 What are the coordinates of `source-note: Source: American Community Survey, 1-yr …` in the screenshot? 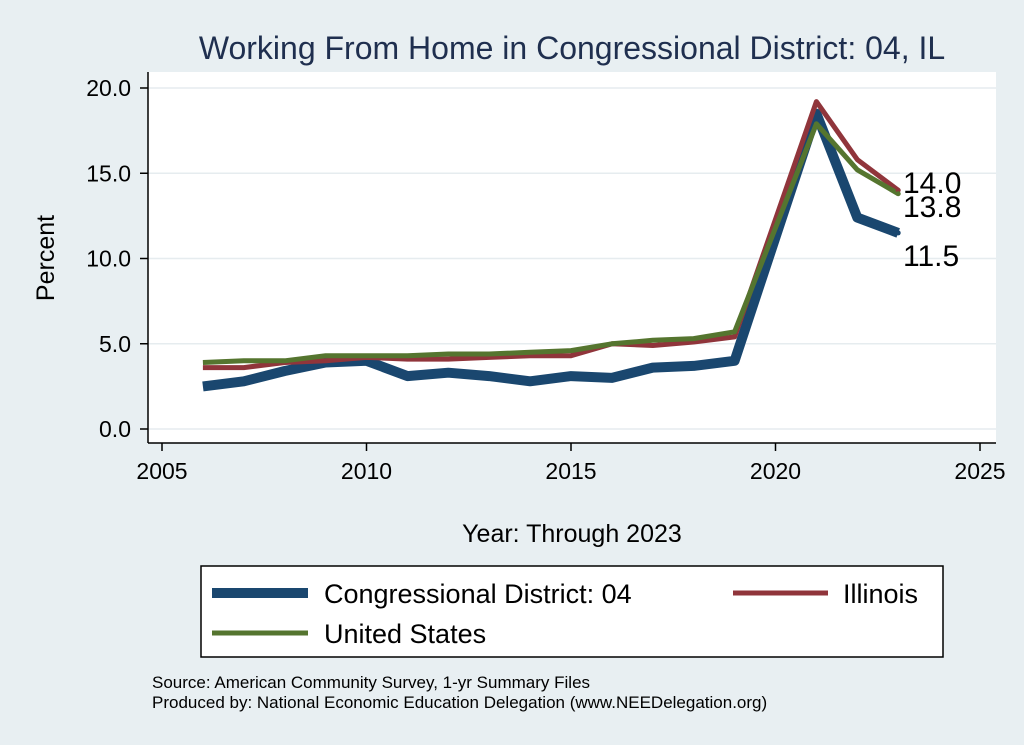 It's located at (371, 682).